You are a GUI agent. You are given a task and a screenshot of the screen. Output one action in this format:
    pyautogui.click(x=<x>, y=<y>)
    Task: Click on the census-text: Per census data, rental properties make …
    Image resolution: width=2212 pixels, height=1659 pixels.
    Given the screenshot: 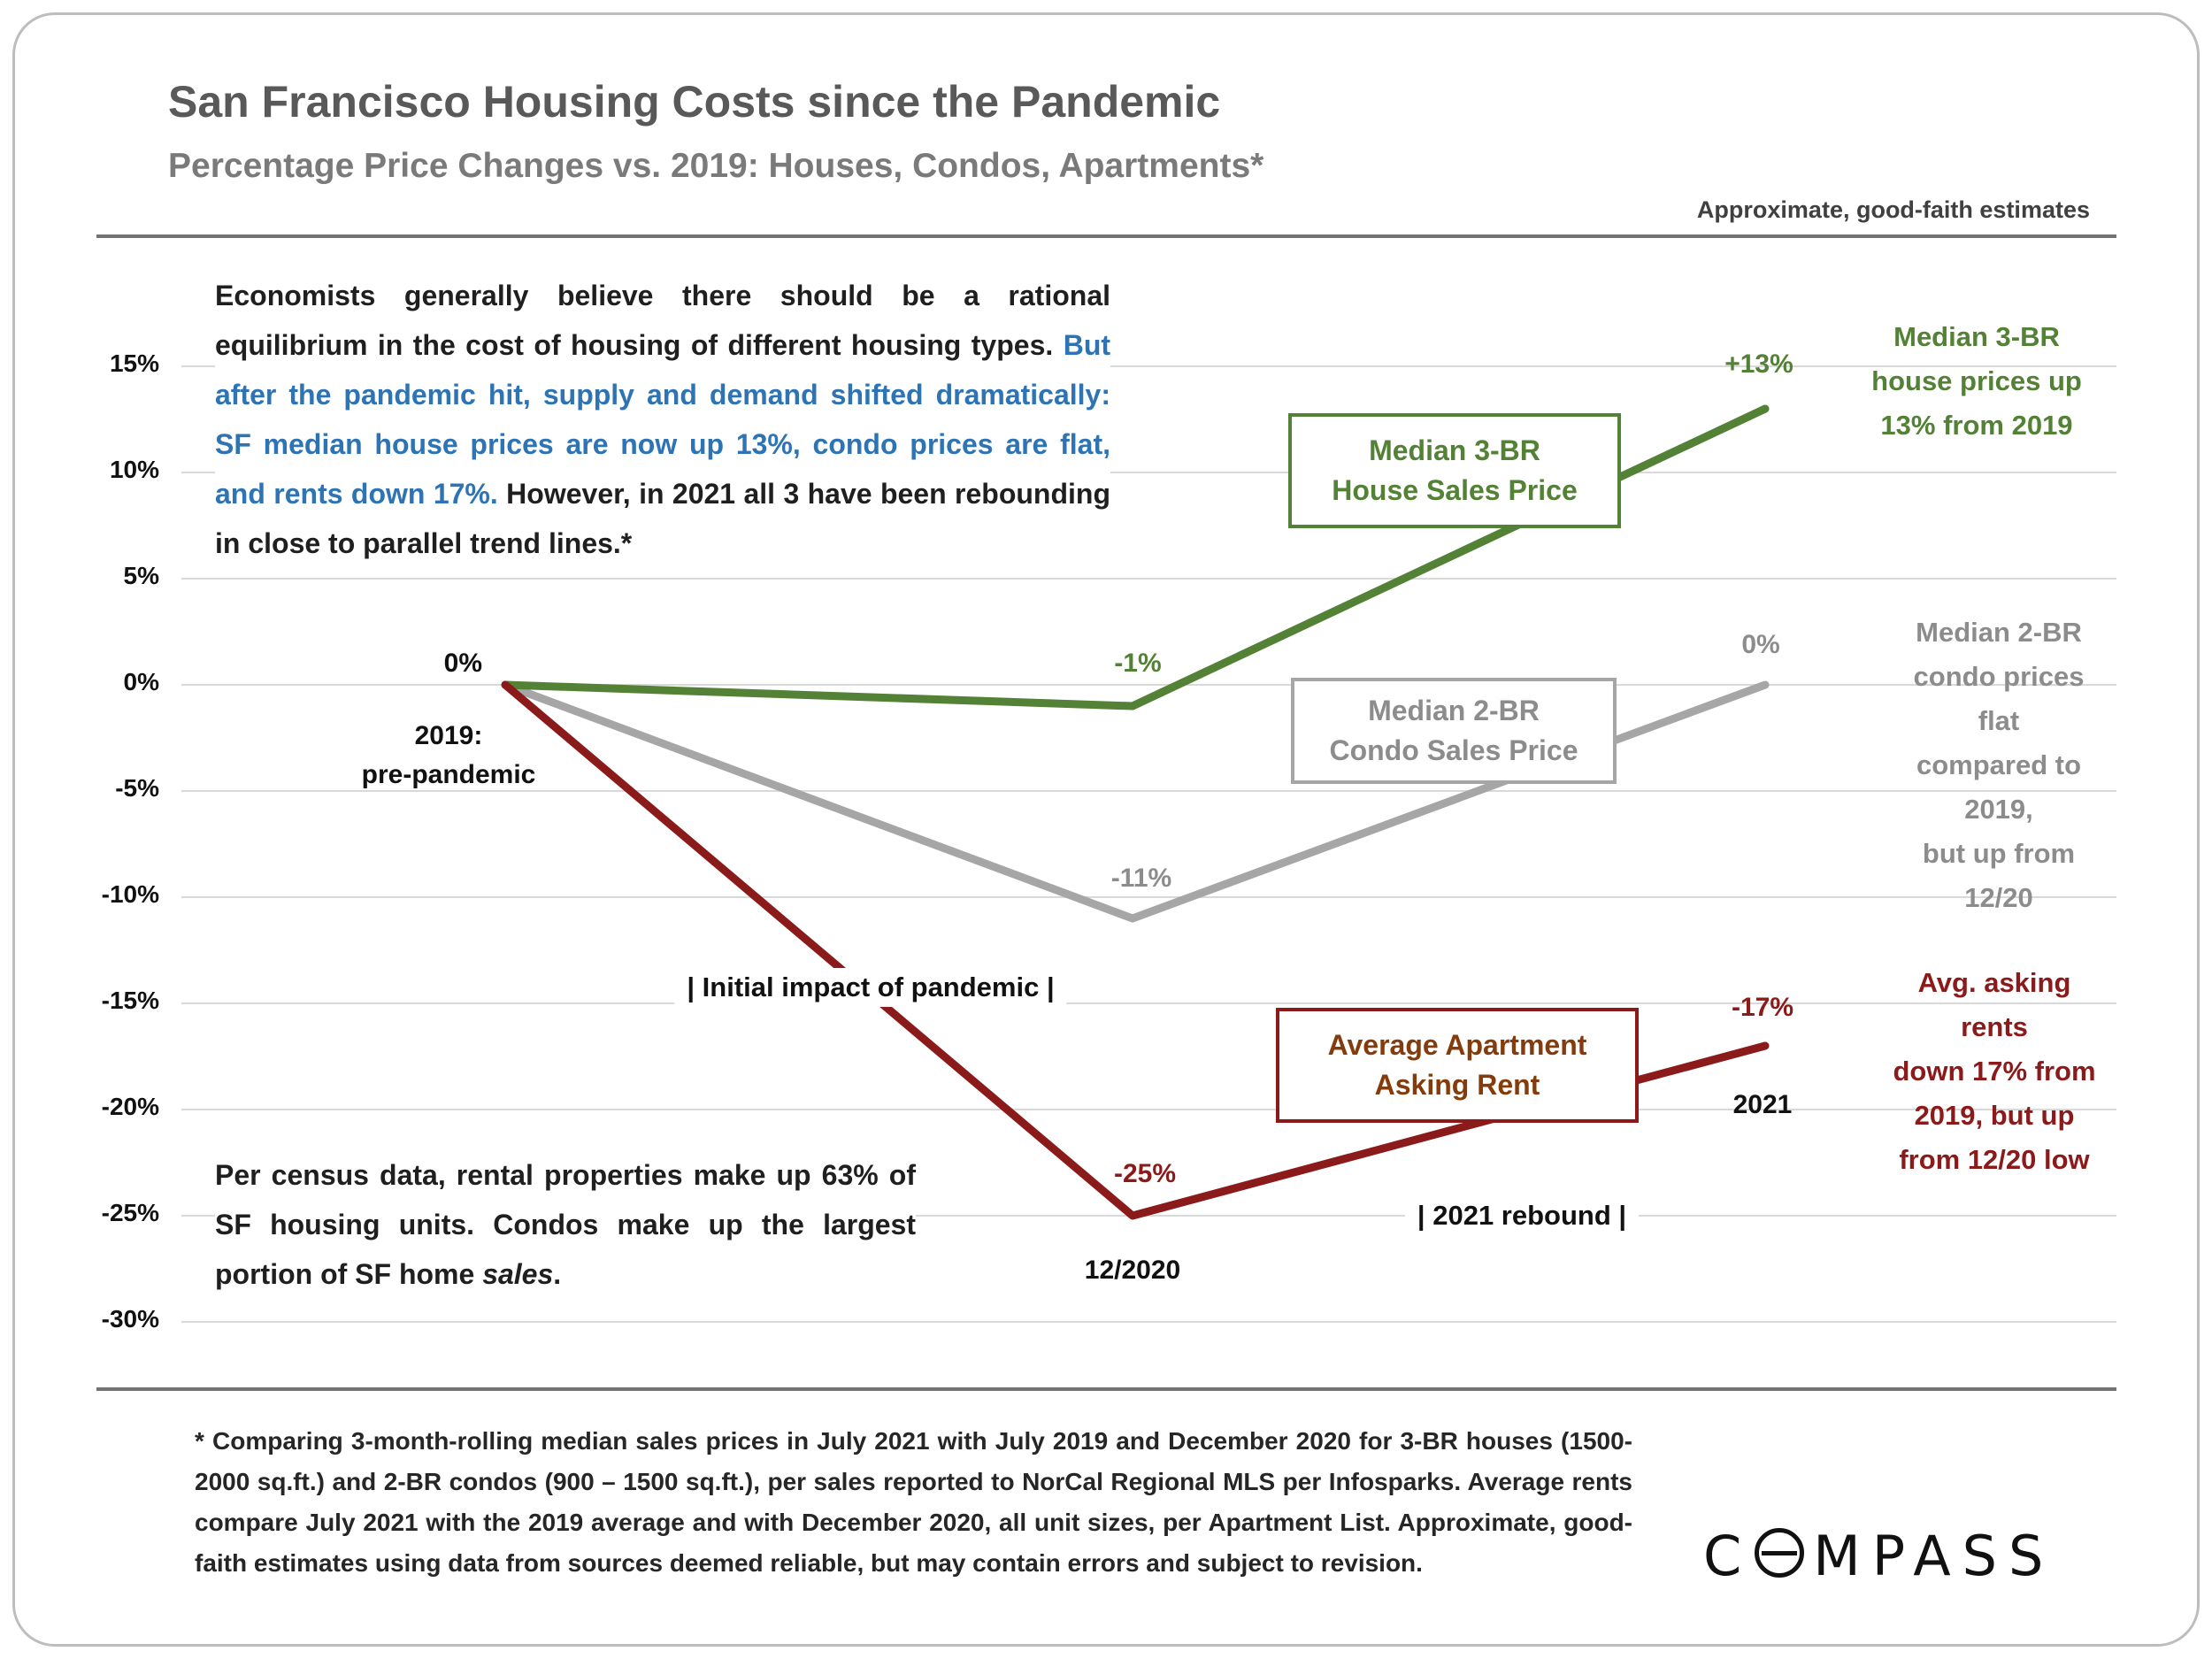 What is the action you would take?
    pyautogui.click(x=565, y=1225)
    